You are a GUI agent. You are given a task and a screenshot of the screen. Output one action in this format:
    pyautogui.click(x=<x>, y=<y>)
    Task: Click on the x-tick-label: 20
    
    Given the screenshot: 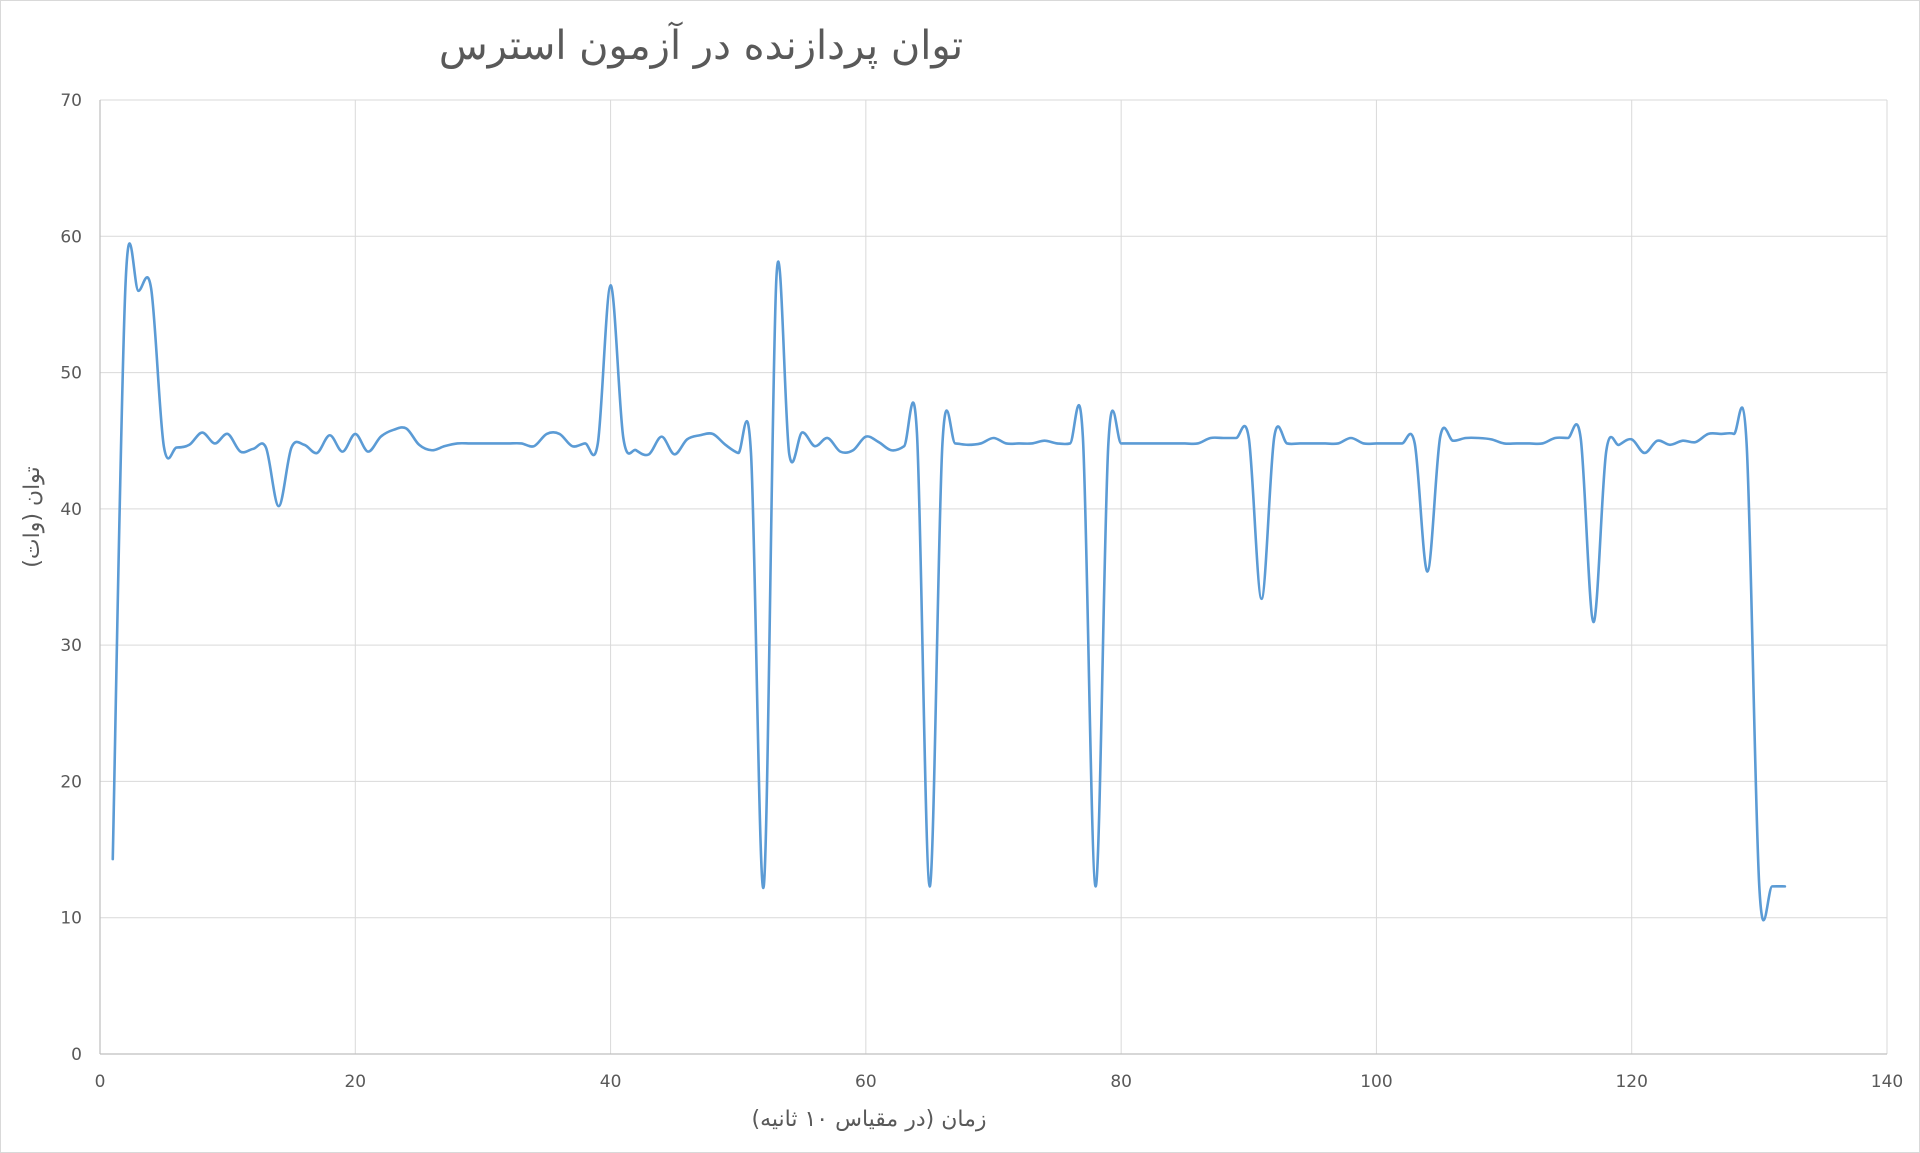 What is the action you would take?
    pyautogui.click(x=355, y=1082)
    